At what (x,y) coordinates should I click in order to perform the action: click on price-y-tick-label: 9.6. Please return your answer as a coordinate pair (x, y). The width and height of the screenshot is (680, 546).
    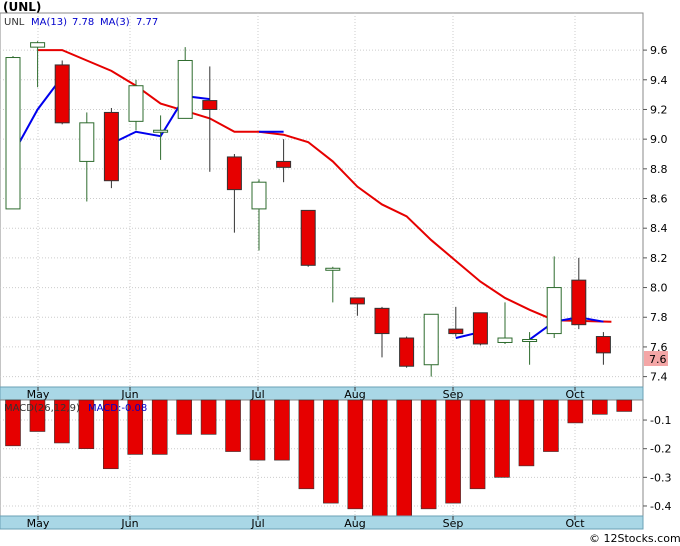
    Looking at the image, I should click on (659, 50).